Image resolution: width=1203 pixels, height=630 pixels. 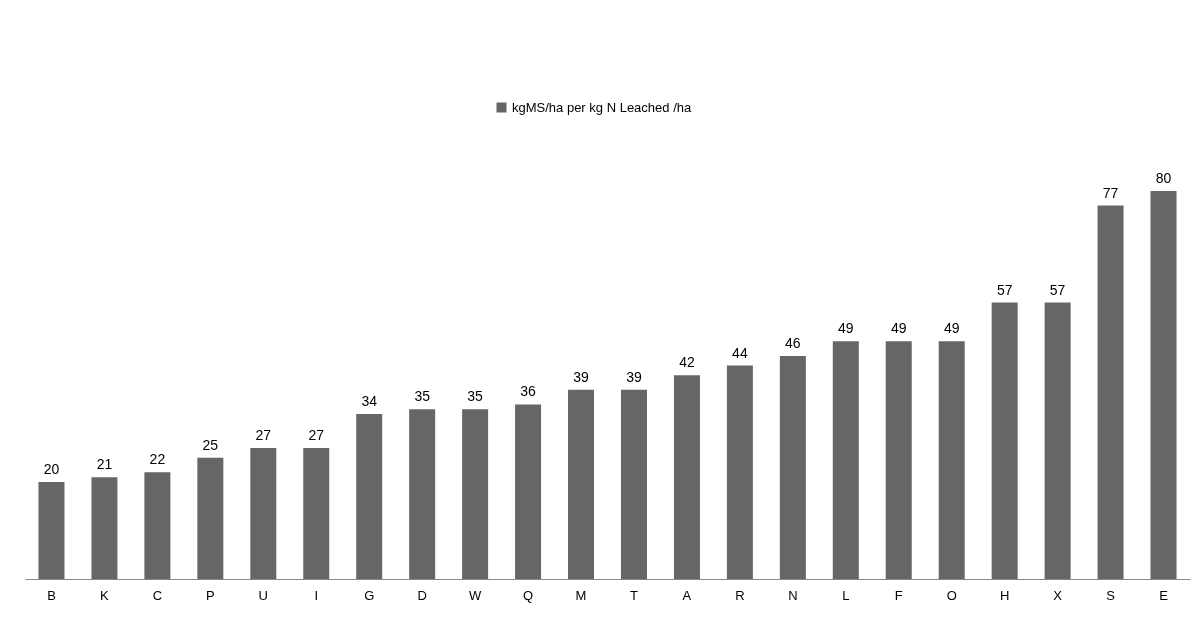 What do you see at coordinates (602, 107) in the screenshot?
I see `legend-label: kgMS/ha per kg N Leached /ha` at bounding box center [602, 107].